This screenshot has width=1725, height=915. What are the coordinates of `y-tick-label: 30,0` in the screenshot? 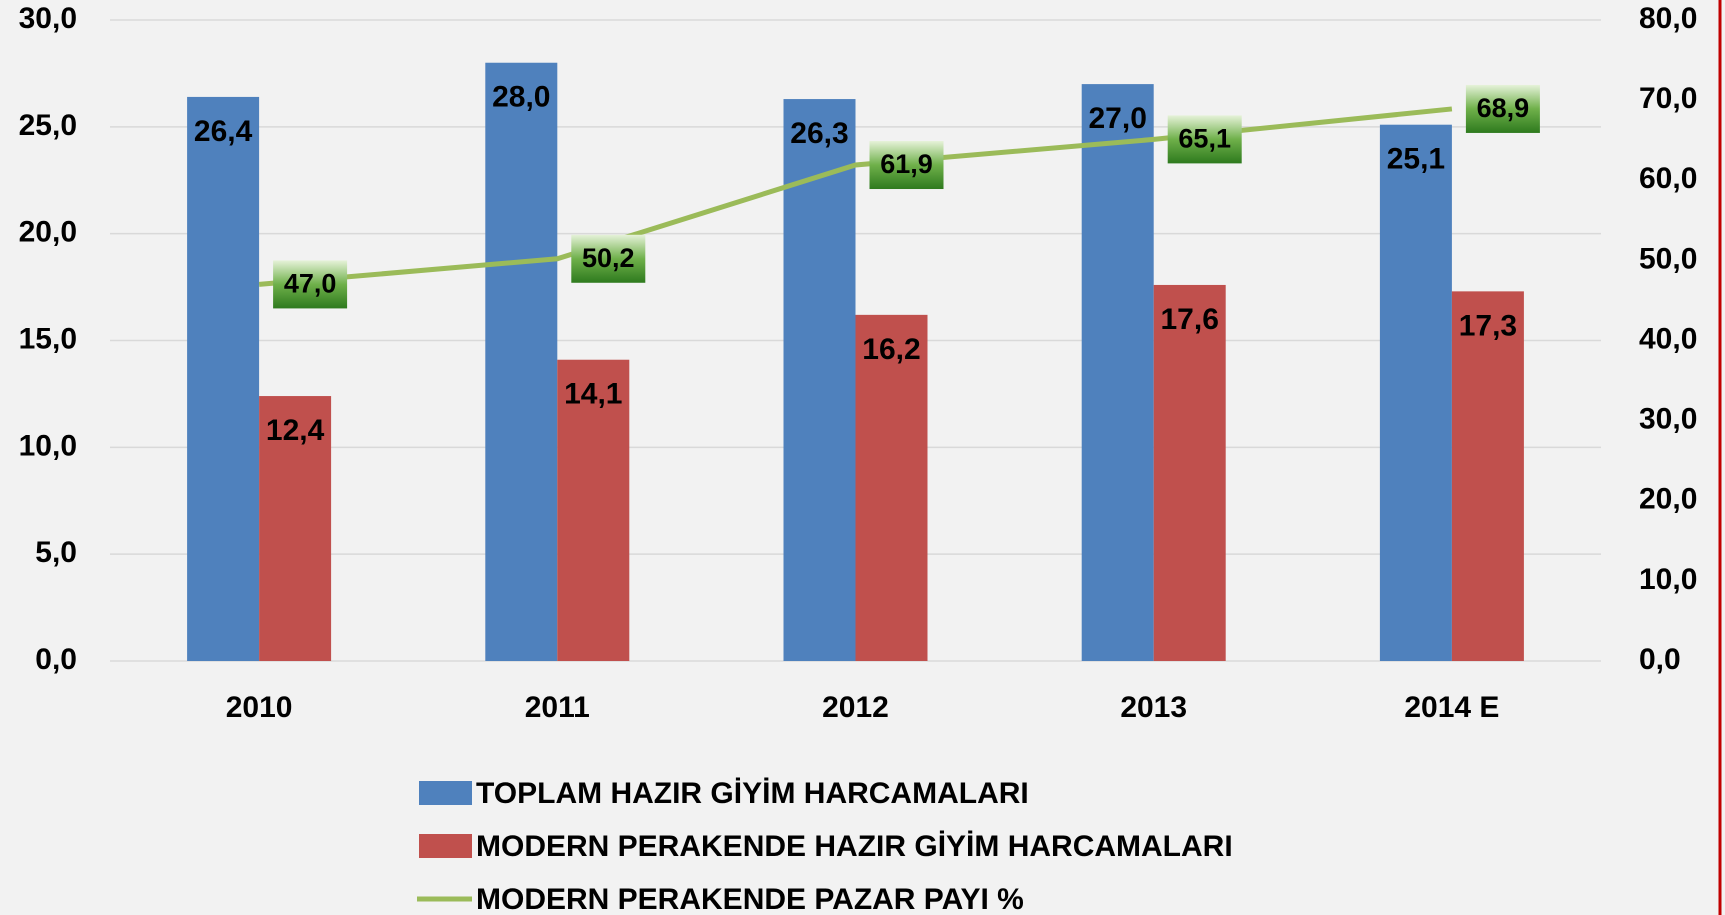 It's located at (48, 18).